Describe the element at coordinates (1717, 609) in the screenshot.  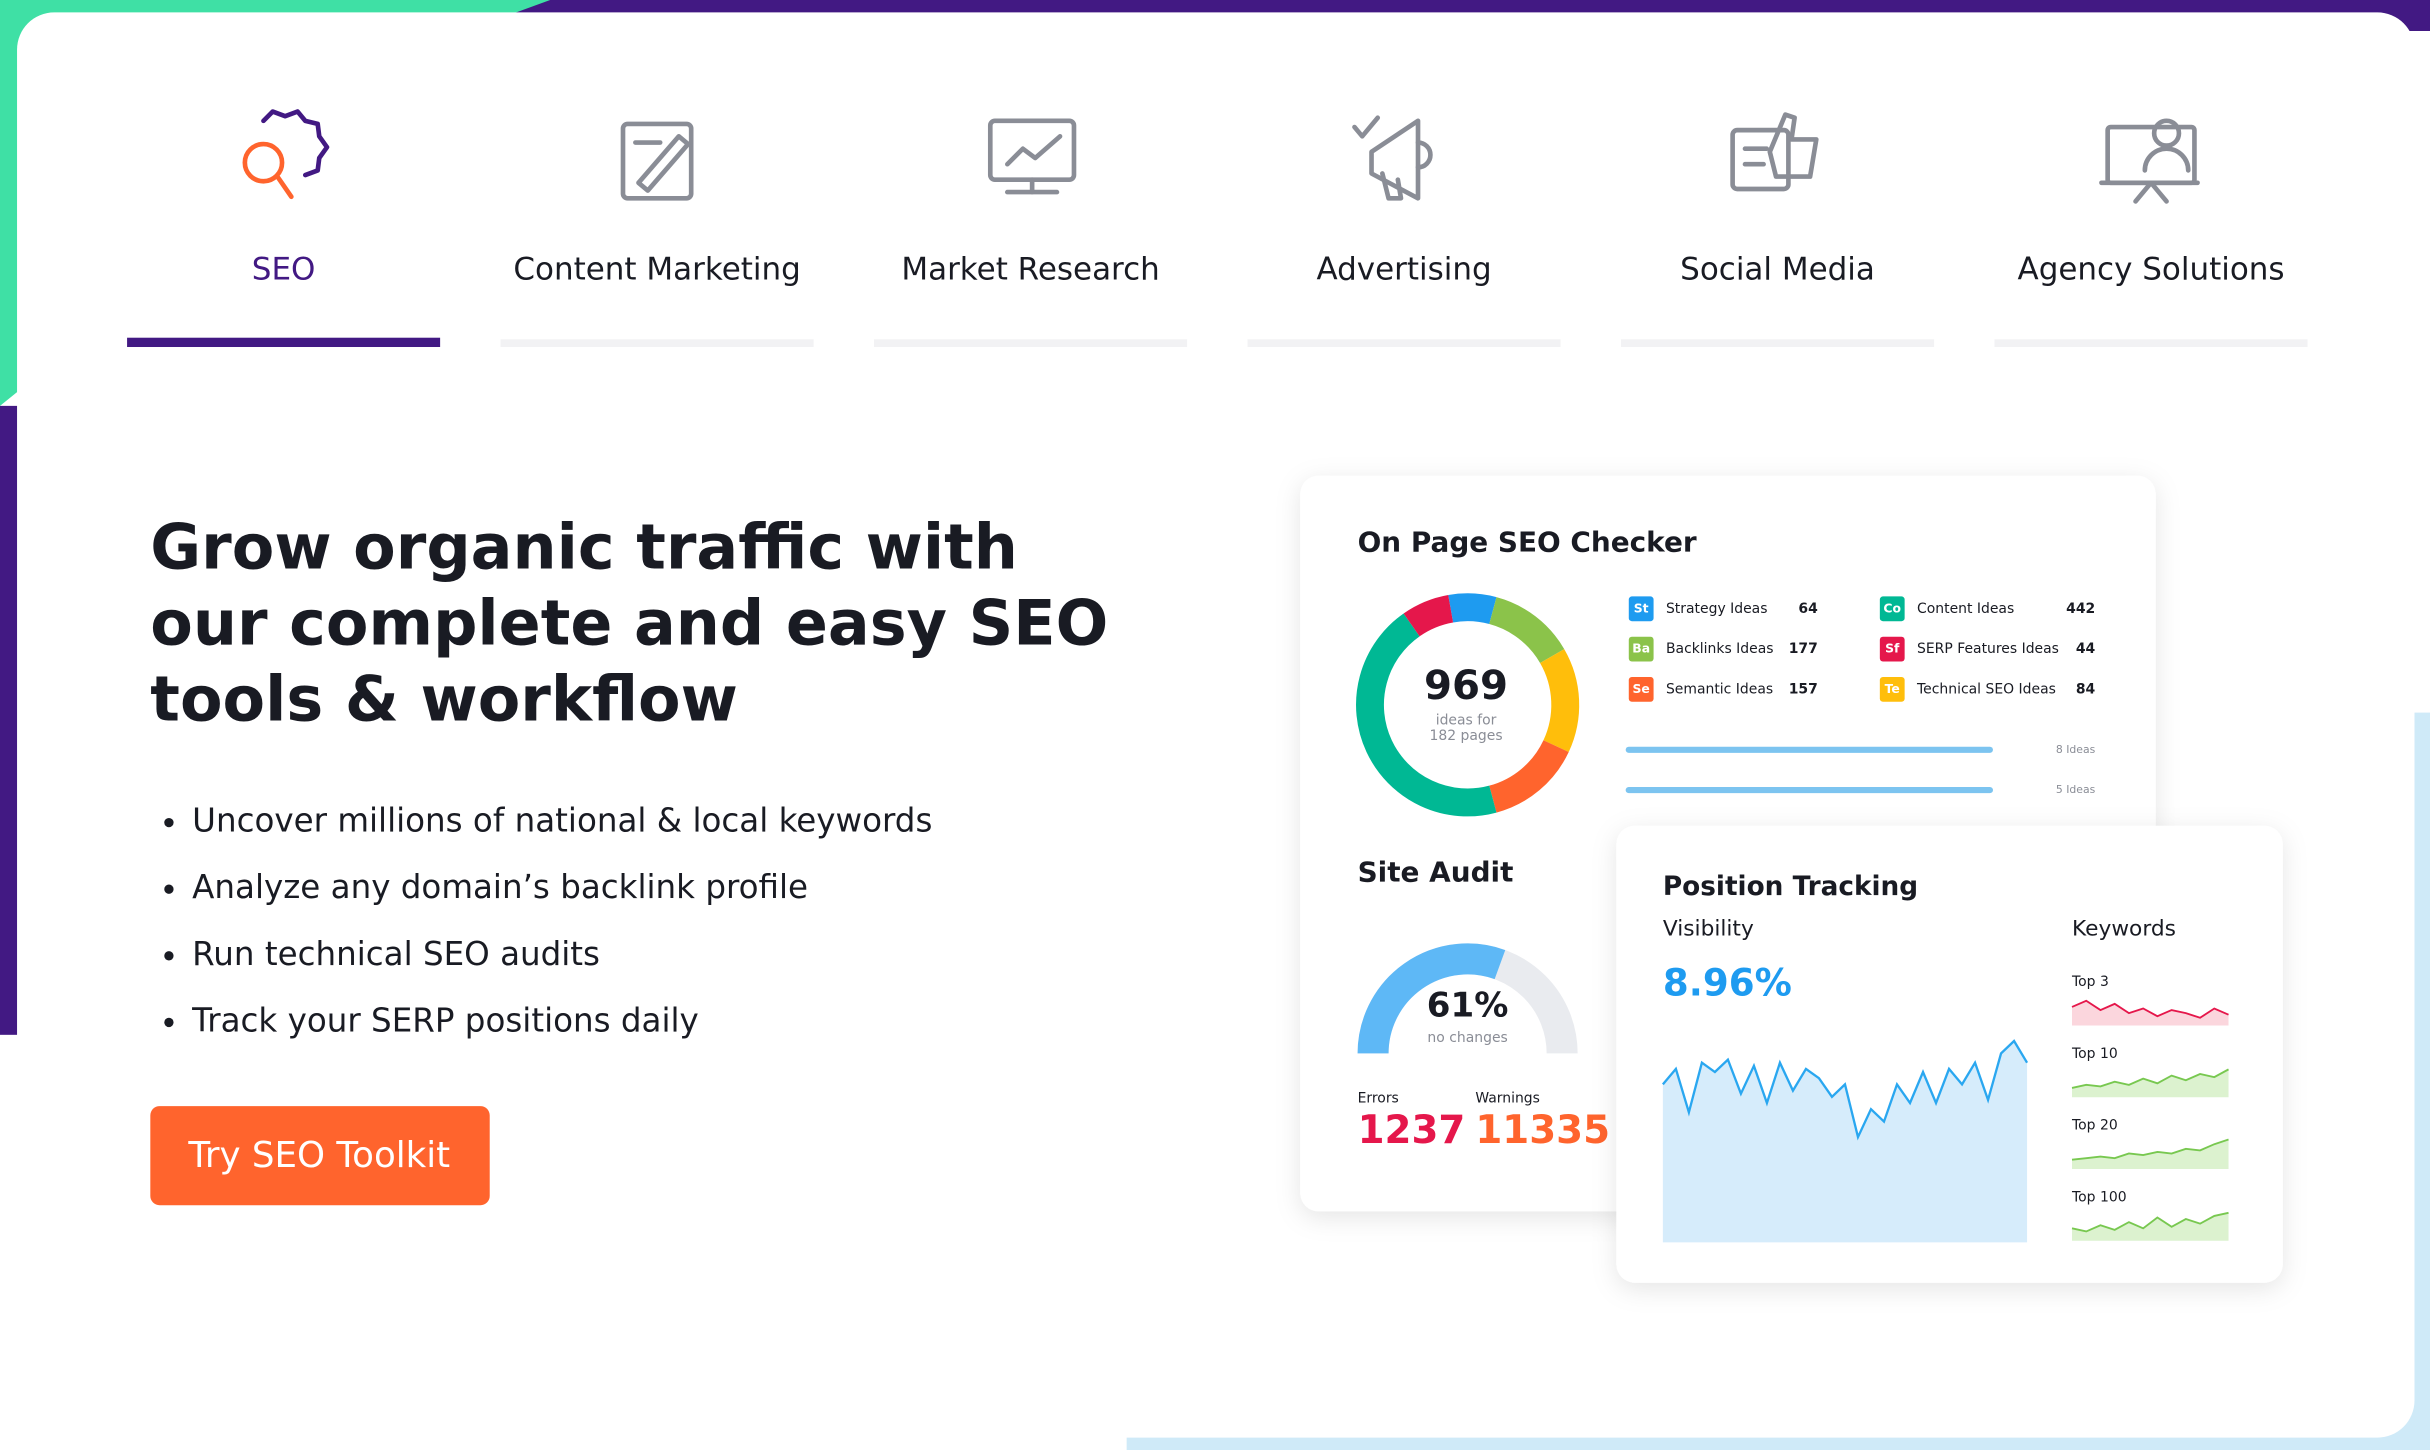
I see `idea-label: Strategy Ideas` at that location.